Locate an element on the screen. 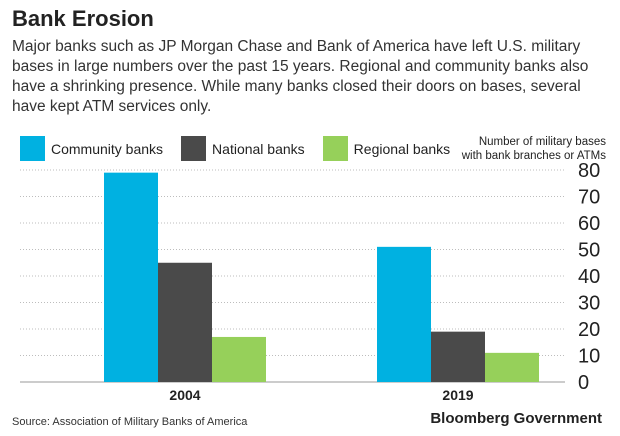 Image resolution: width=620 pixels, height=436 pixels. y-tick-label: 10 is located at coordinates (589, 357).